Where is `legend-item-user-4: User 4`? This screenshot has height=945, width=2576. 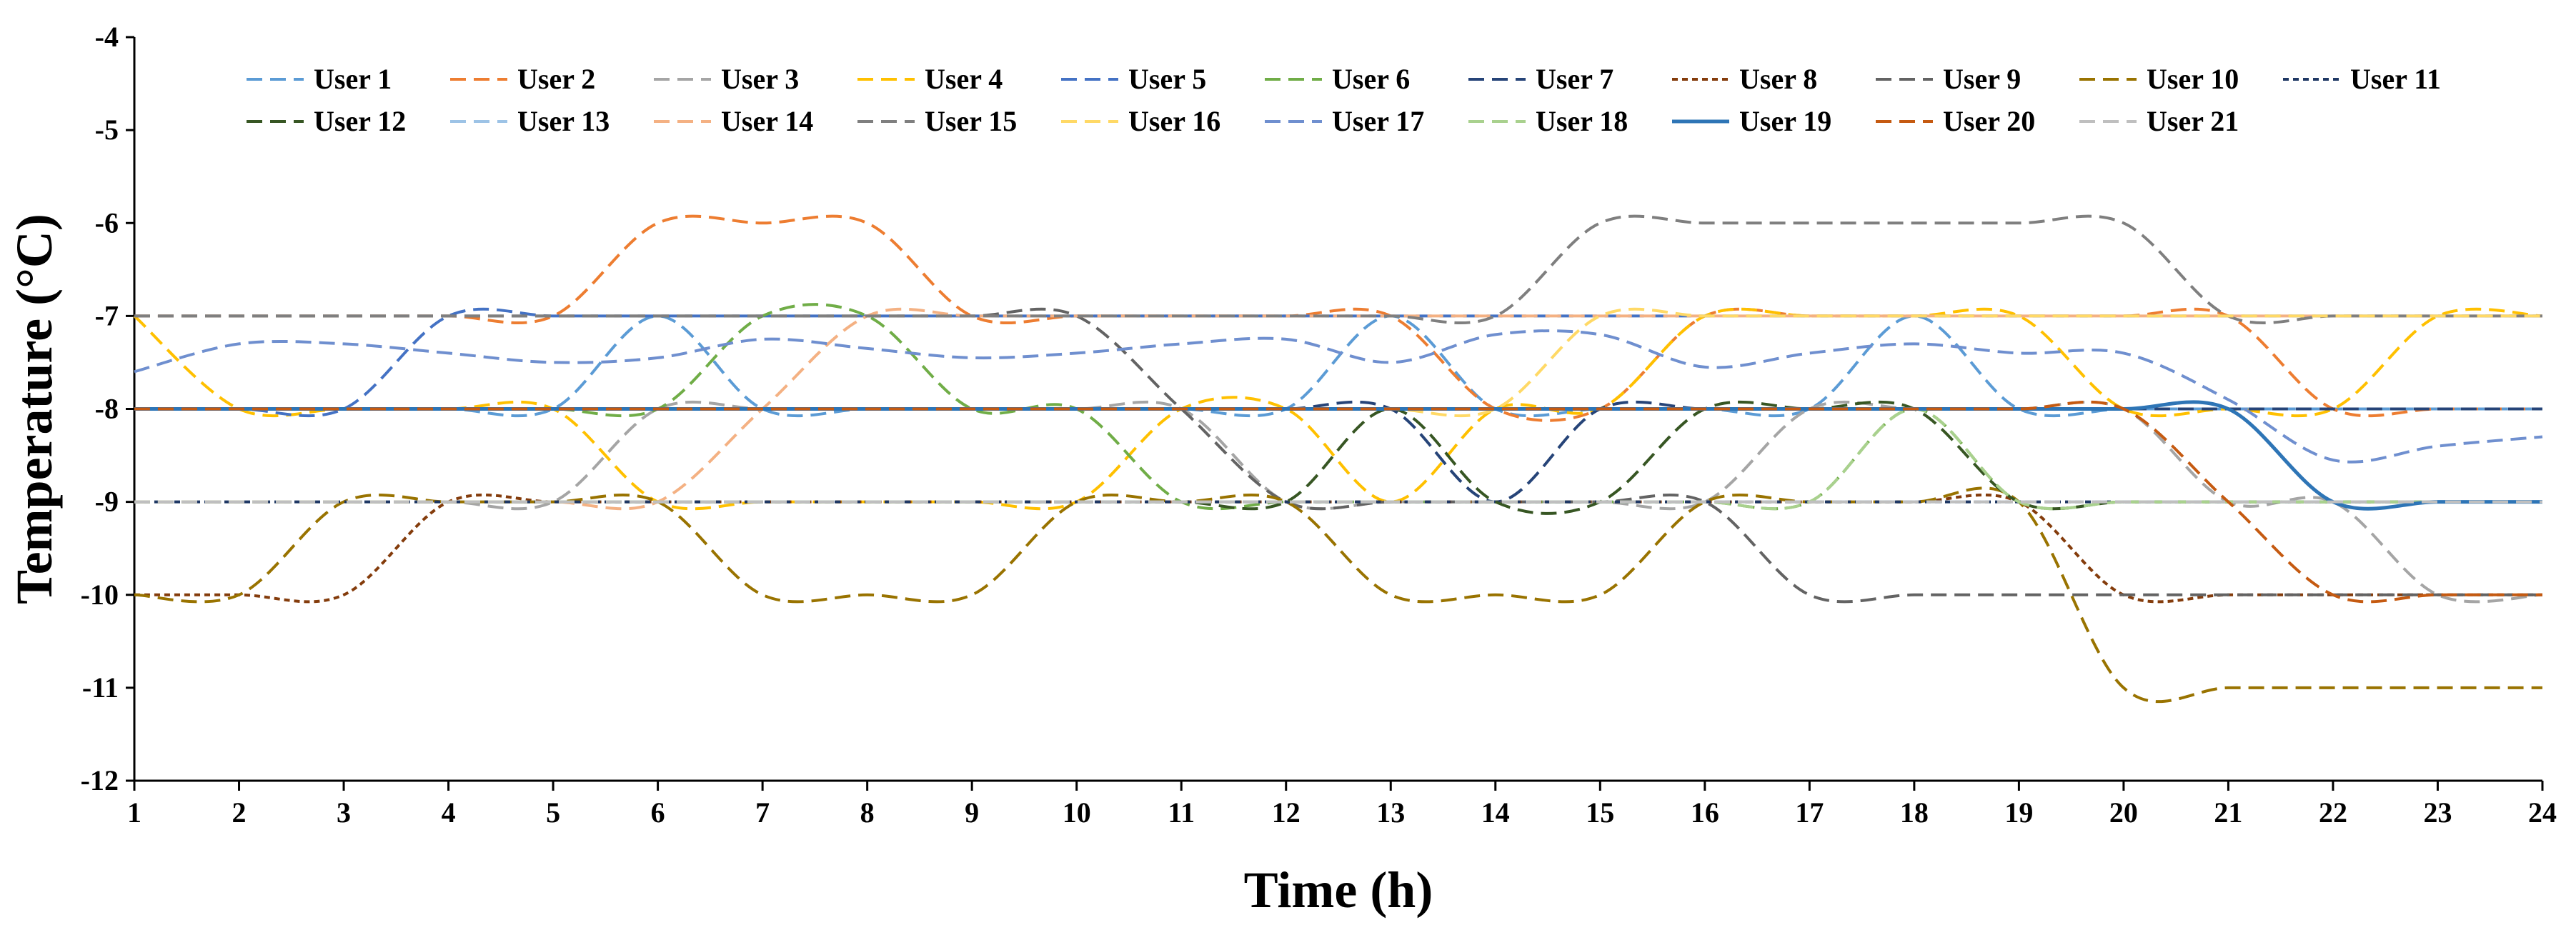 legend-item-user-4: User 4 is located at coordinates (930, 79).